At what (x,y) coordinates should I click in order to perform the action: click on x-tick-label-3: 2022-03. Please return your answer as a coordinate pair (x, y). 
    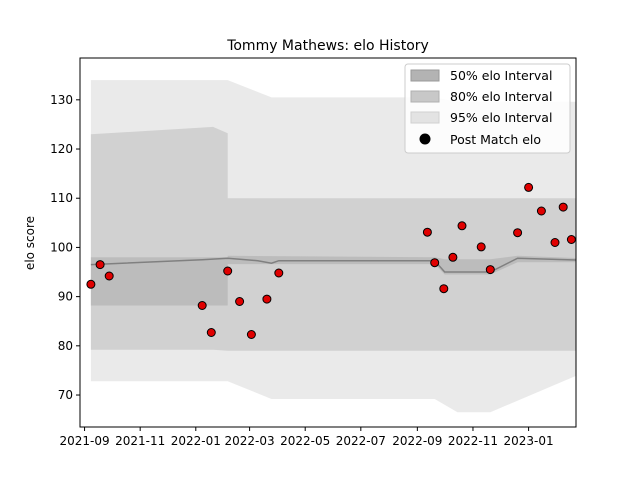
    Looking at the image, I should click on (250, 441).